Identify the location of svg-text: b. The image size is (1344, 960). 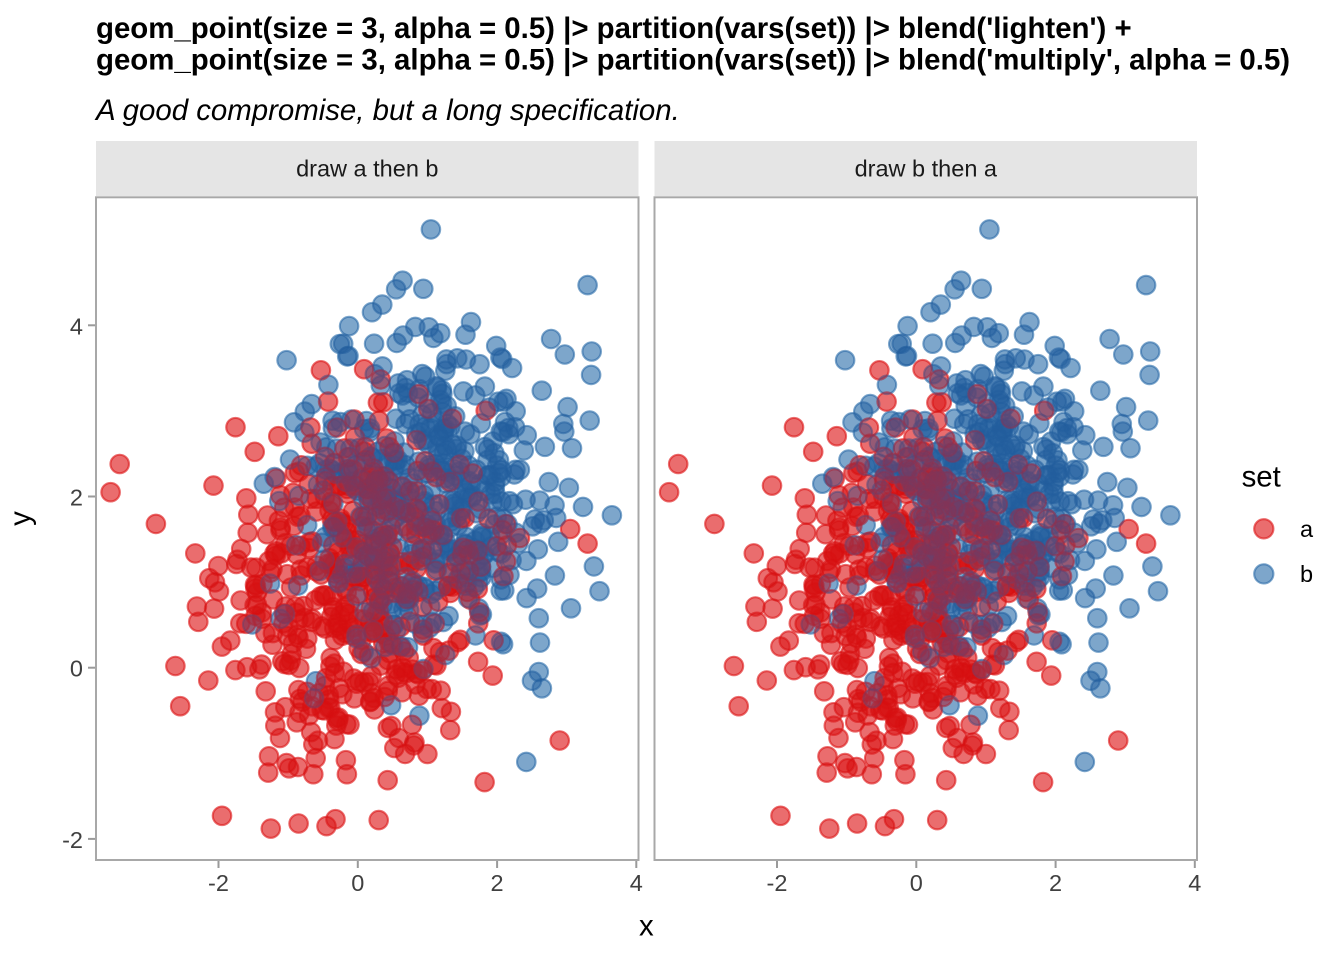
(1306, 574).